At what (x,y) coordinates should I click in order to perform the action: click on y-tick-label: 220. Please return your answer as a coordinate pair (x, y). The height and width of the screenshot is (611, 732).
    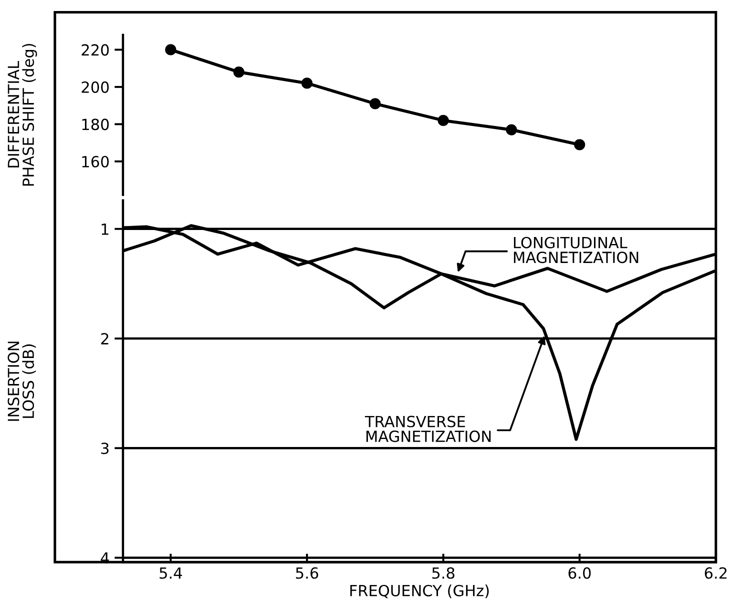
    Looking at the image, I should click on (95, 50).